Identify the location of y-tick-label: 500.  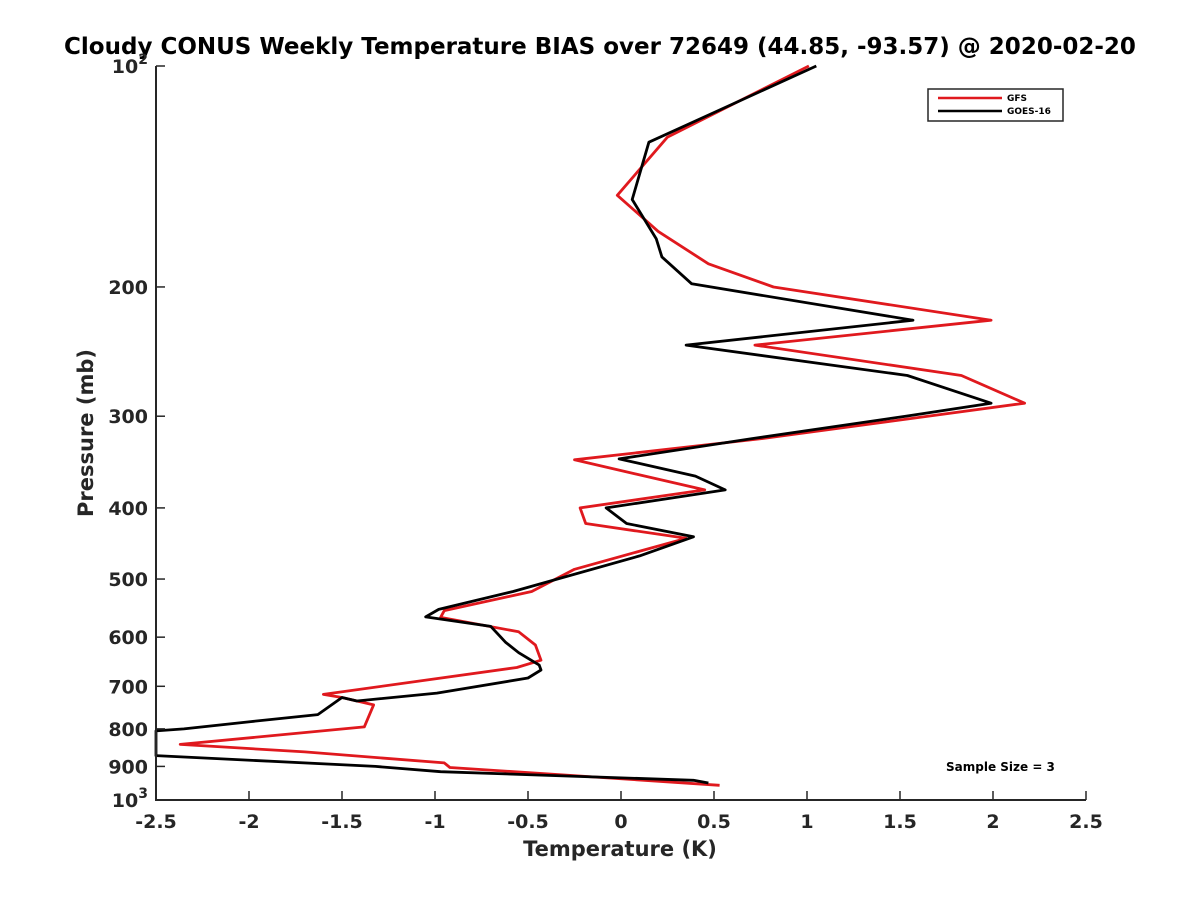
(128, 580).